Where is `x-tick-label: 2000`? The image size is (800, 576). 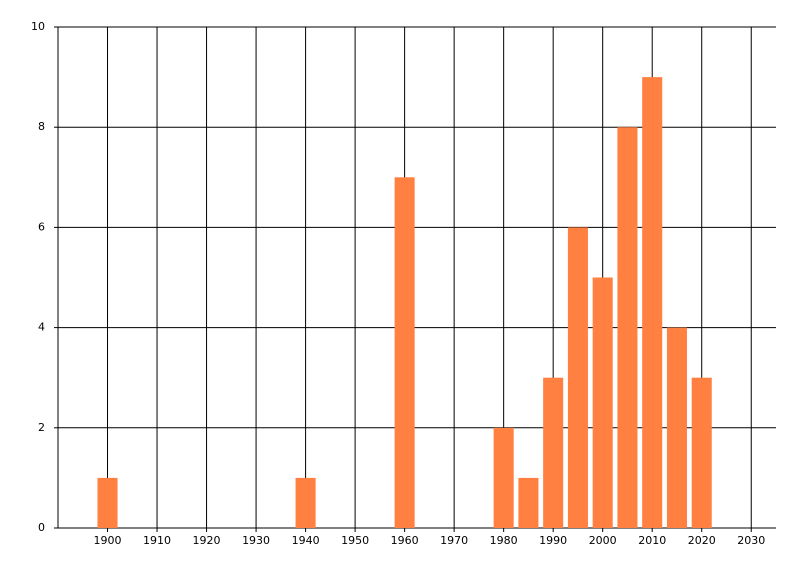
x-tick-label: 2000 is located at coordinates (603, 540).